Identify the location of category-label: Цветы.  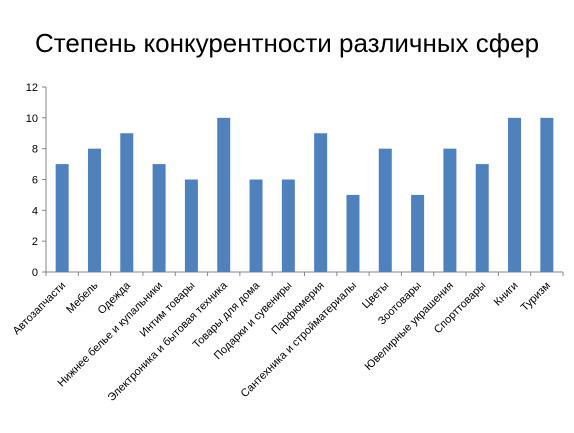
(376, 296).